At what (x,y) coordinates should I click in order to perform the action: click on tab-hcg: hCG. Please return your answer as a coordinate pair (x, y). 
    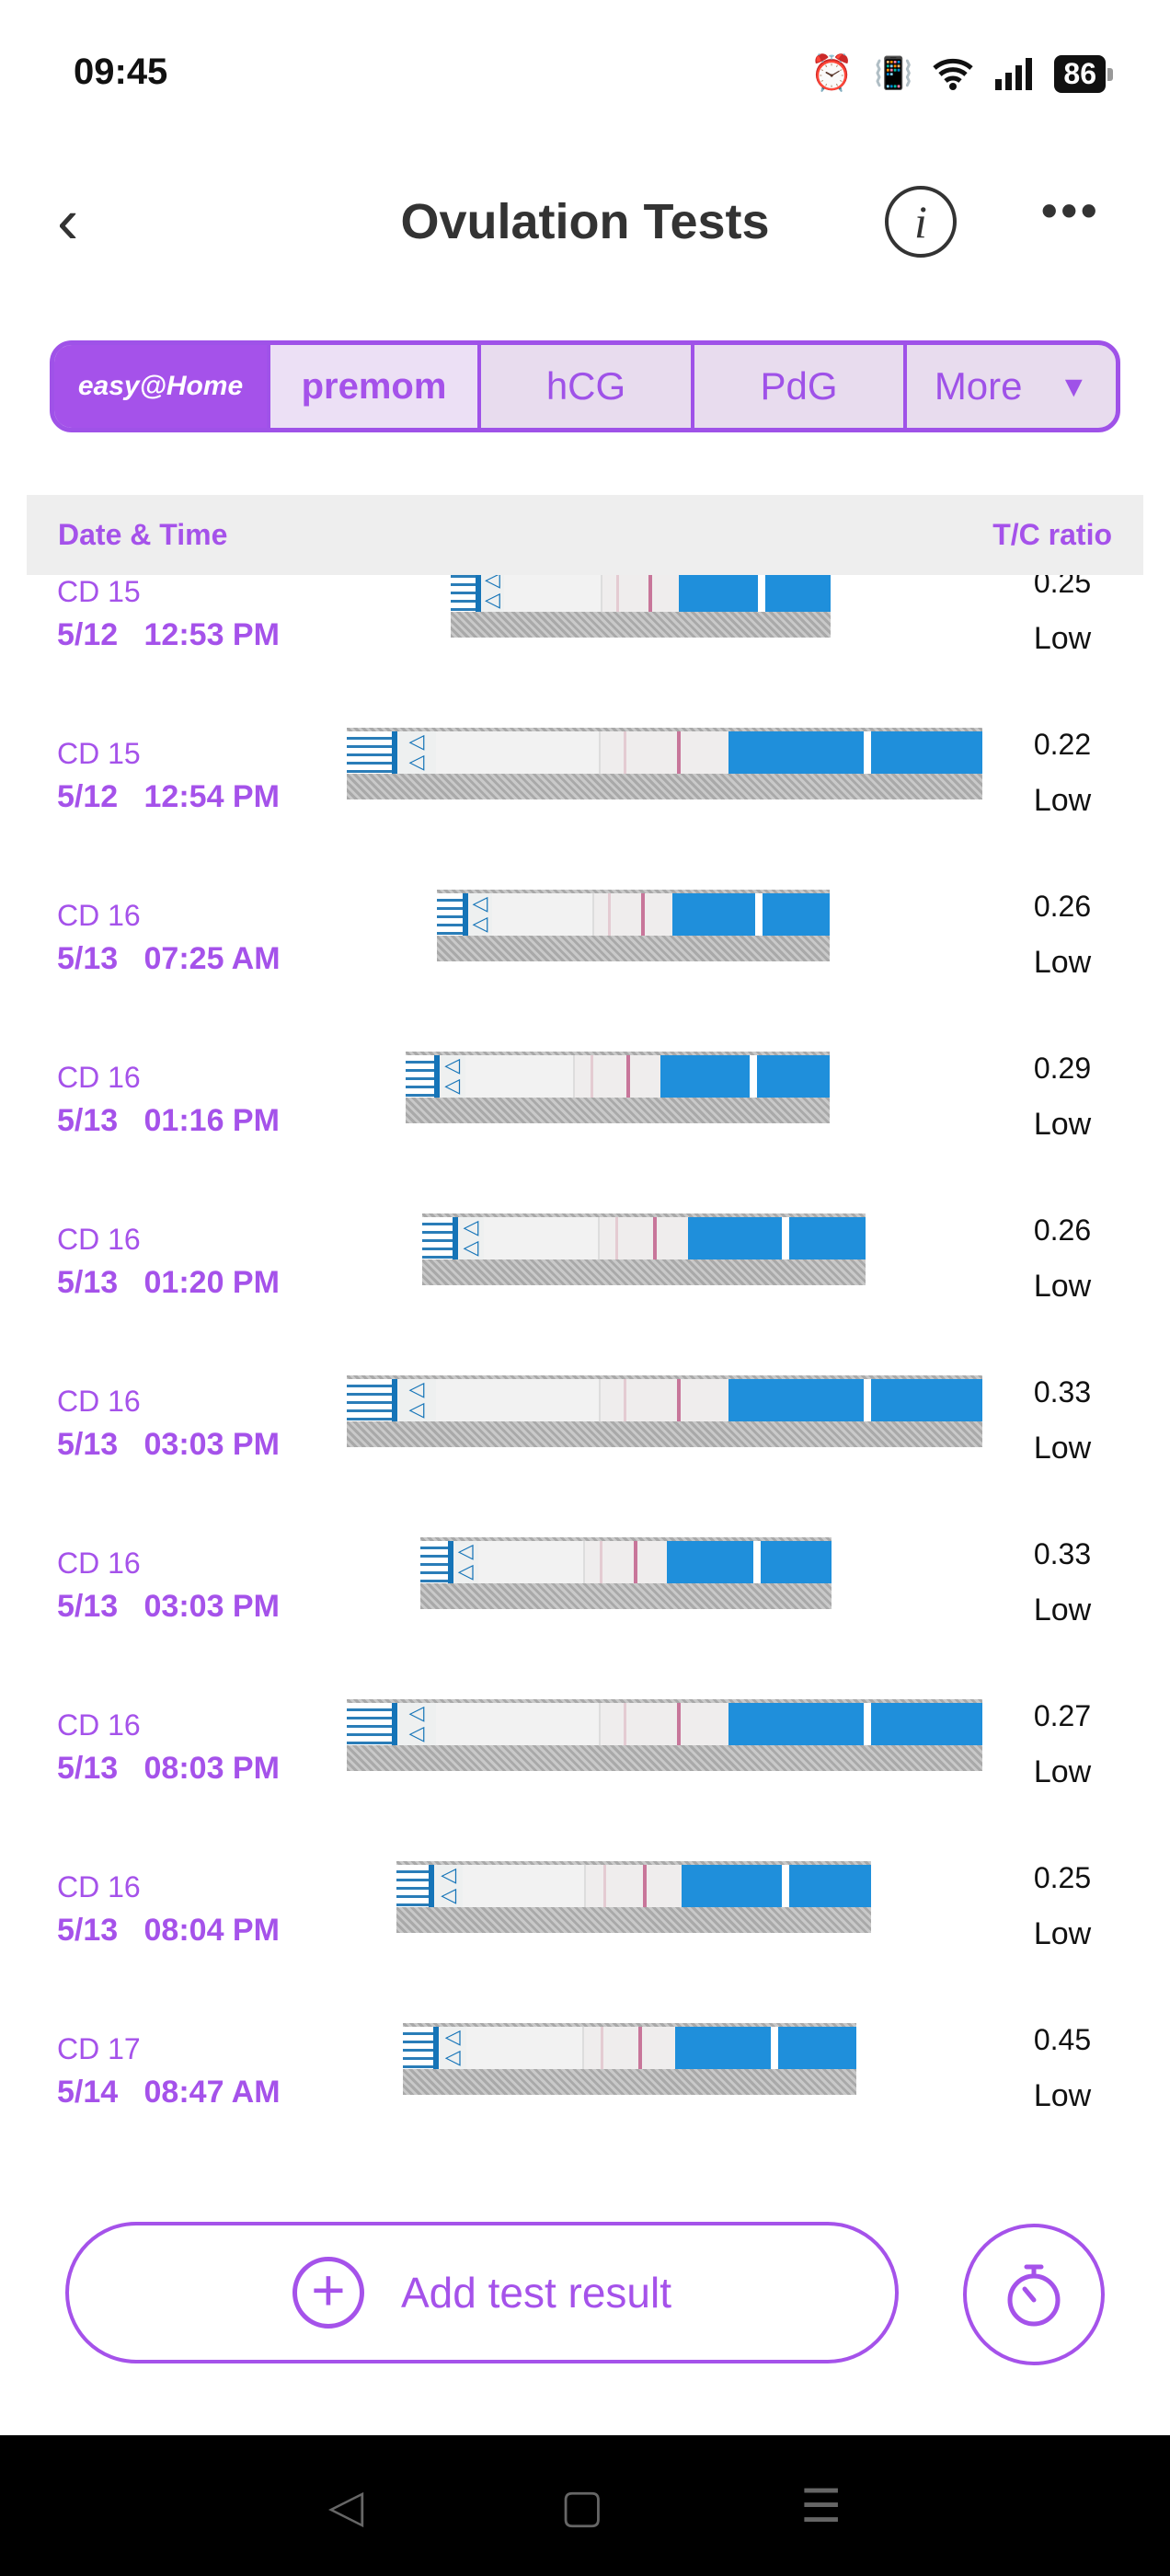
    Looking at the image, I should click on (587, 386).